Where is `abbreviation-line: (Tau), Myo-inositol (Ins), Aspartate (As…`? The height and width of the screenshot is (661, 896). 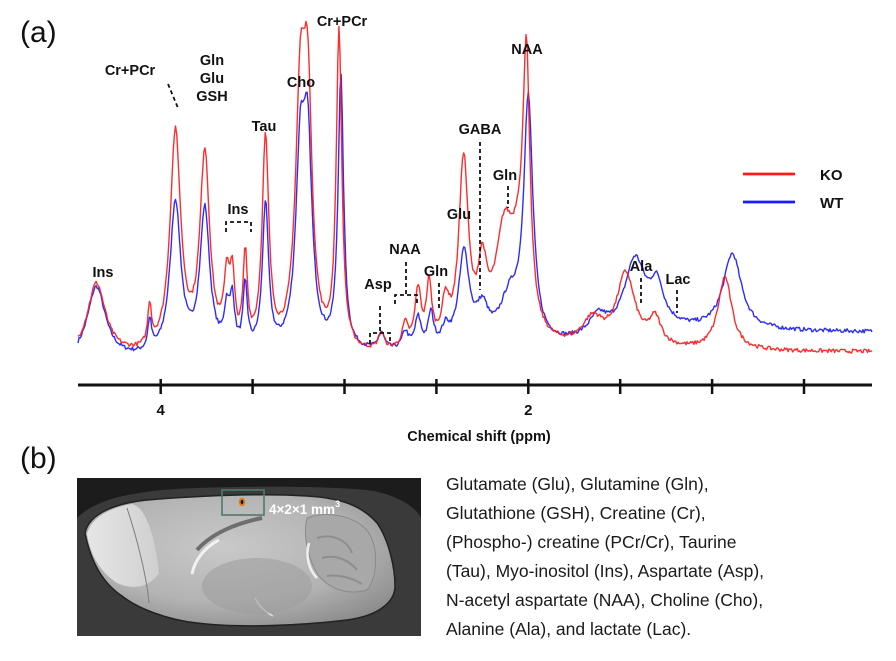 abbreviation-line: (Tau), Myo-inositol (Ins), Aspartate (As… is located at coordinates (605, 571).